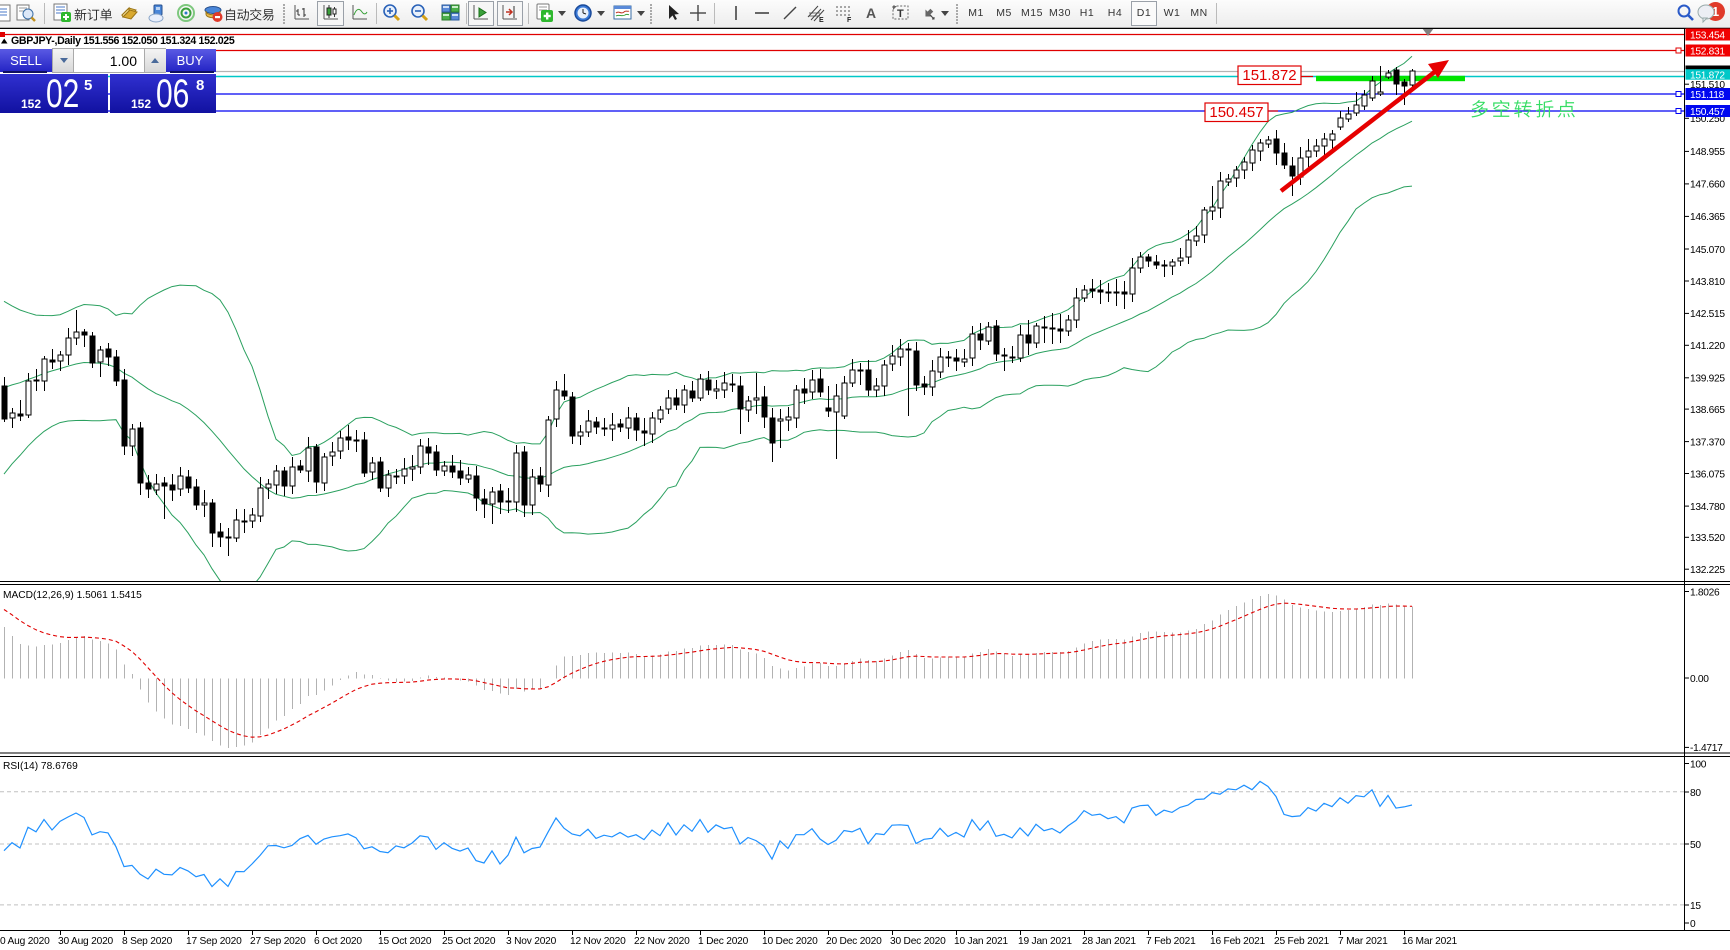 This screenshot has width=1730, height=950. I want to click on svg-text: 146.365, so click(1707, 217).